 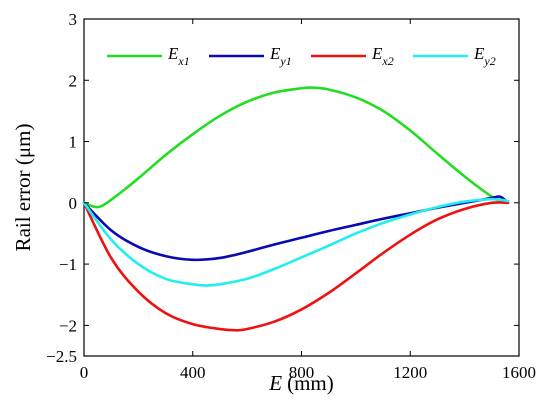 I want to click on x-axis-label-var: E, so click(x=275, y=383).